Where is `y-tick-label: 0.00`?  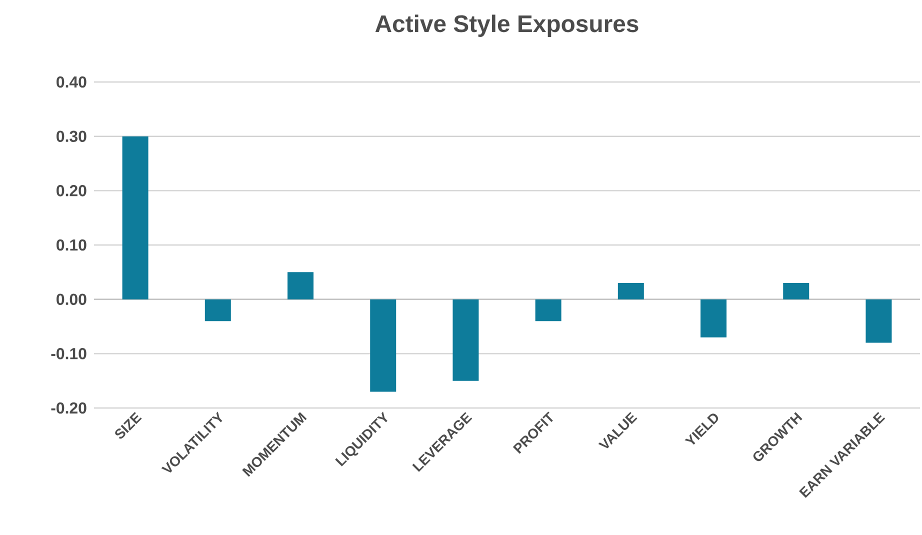
y-tick-label: 0.00 is located at coordinates (71, 299).